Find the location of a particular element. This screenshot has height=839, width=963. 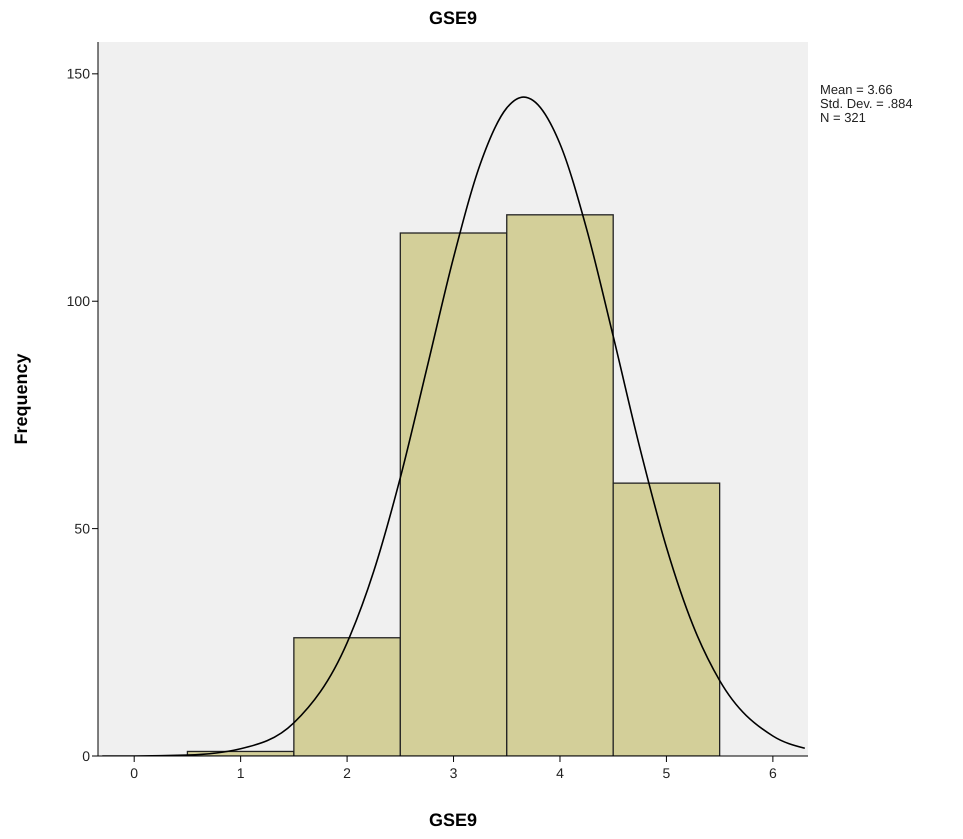

y-tick-label: 0 is located at coordinates (86, 756).